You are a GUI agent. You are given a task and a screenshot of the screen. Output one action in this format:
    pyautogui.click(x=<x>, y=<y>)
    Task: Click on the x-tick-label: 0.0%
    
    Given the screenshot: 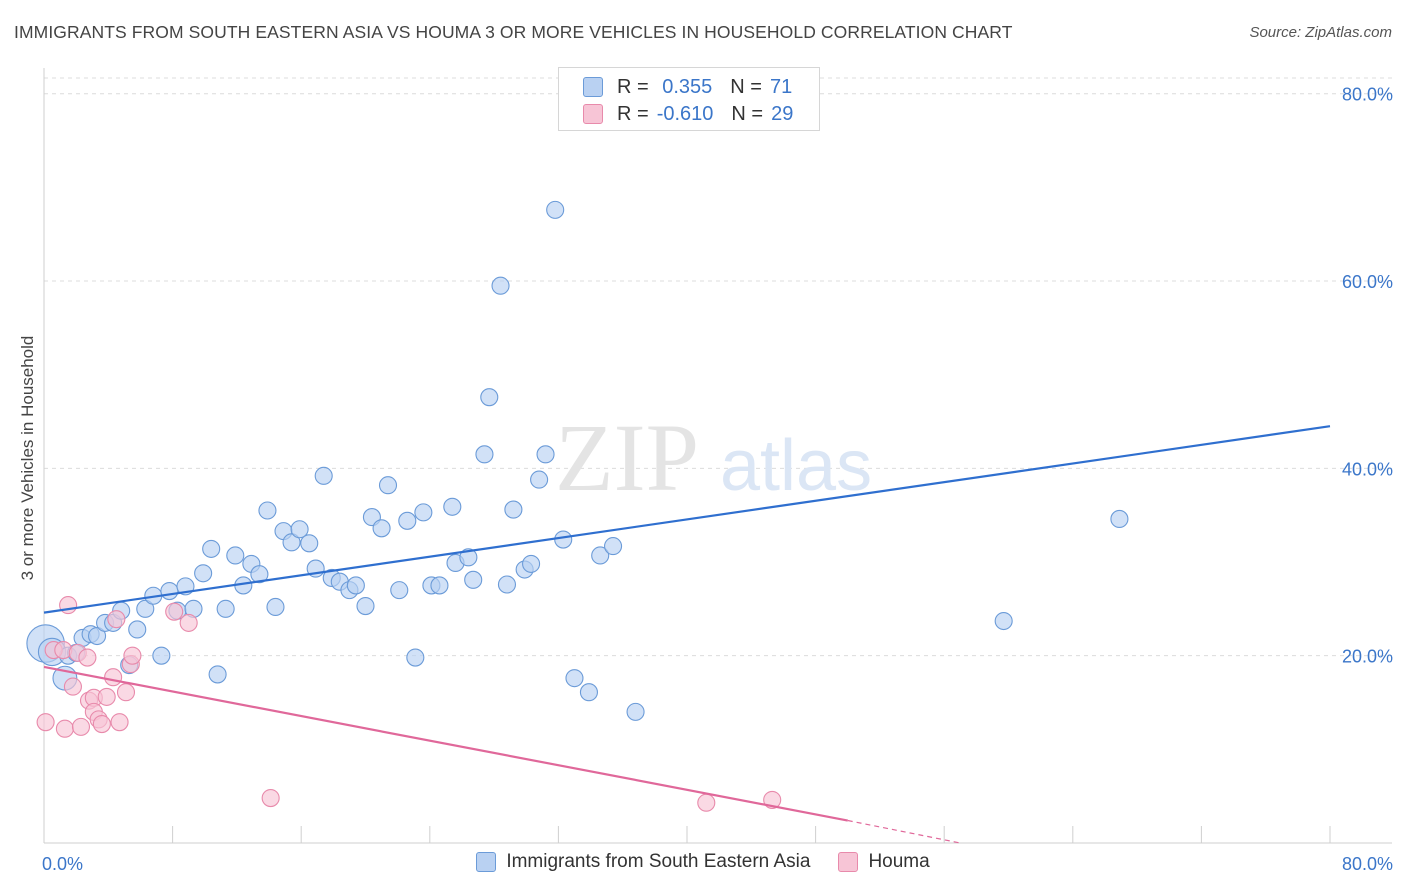 What is the action you would take?
    pyautogui.click(x=62, y=864)
    